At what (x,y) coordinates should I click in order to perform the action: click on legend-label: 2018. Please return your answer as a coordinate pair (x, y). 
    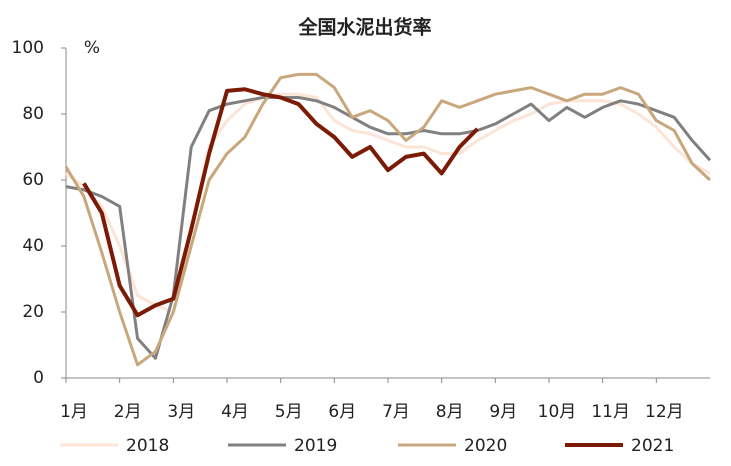
    Looking at the image, I should click on (147, 446).